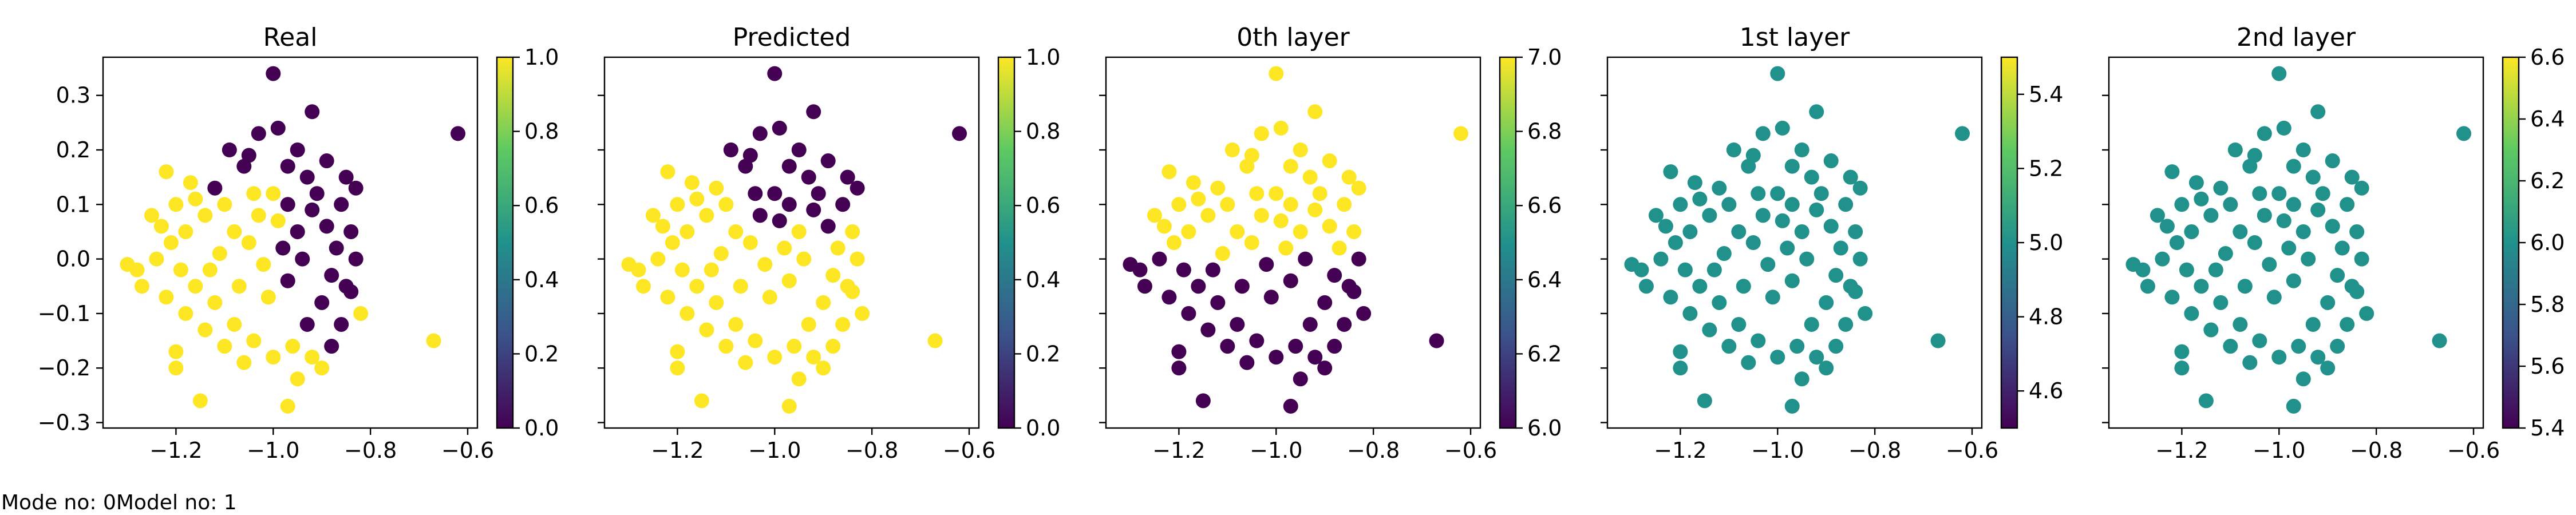  What do you see at coordinates (58, 502) in the screenshot?
I see `mode-number-text: Mode no: 0` at bounding box center [58, 502].